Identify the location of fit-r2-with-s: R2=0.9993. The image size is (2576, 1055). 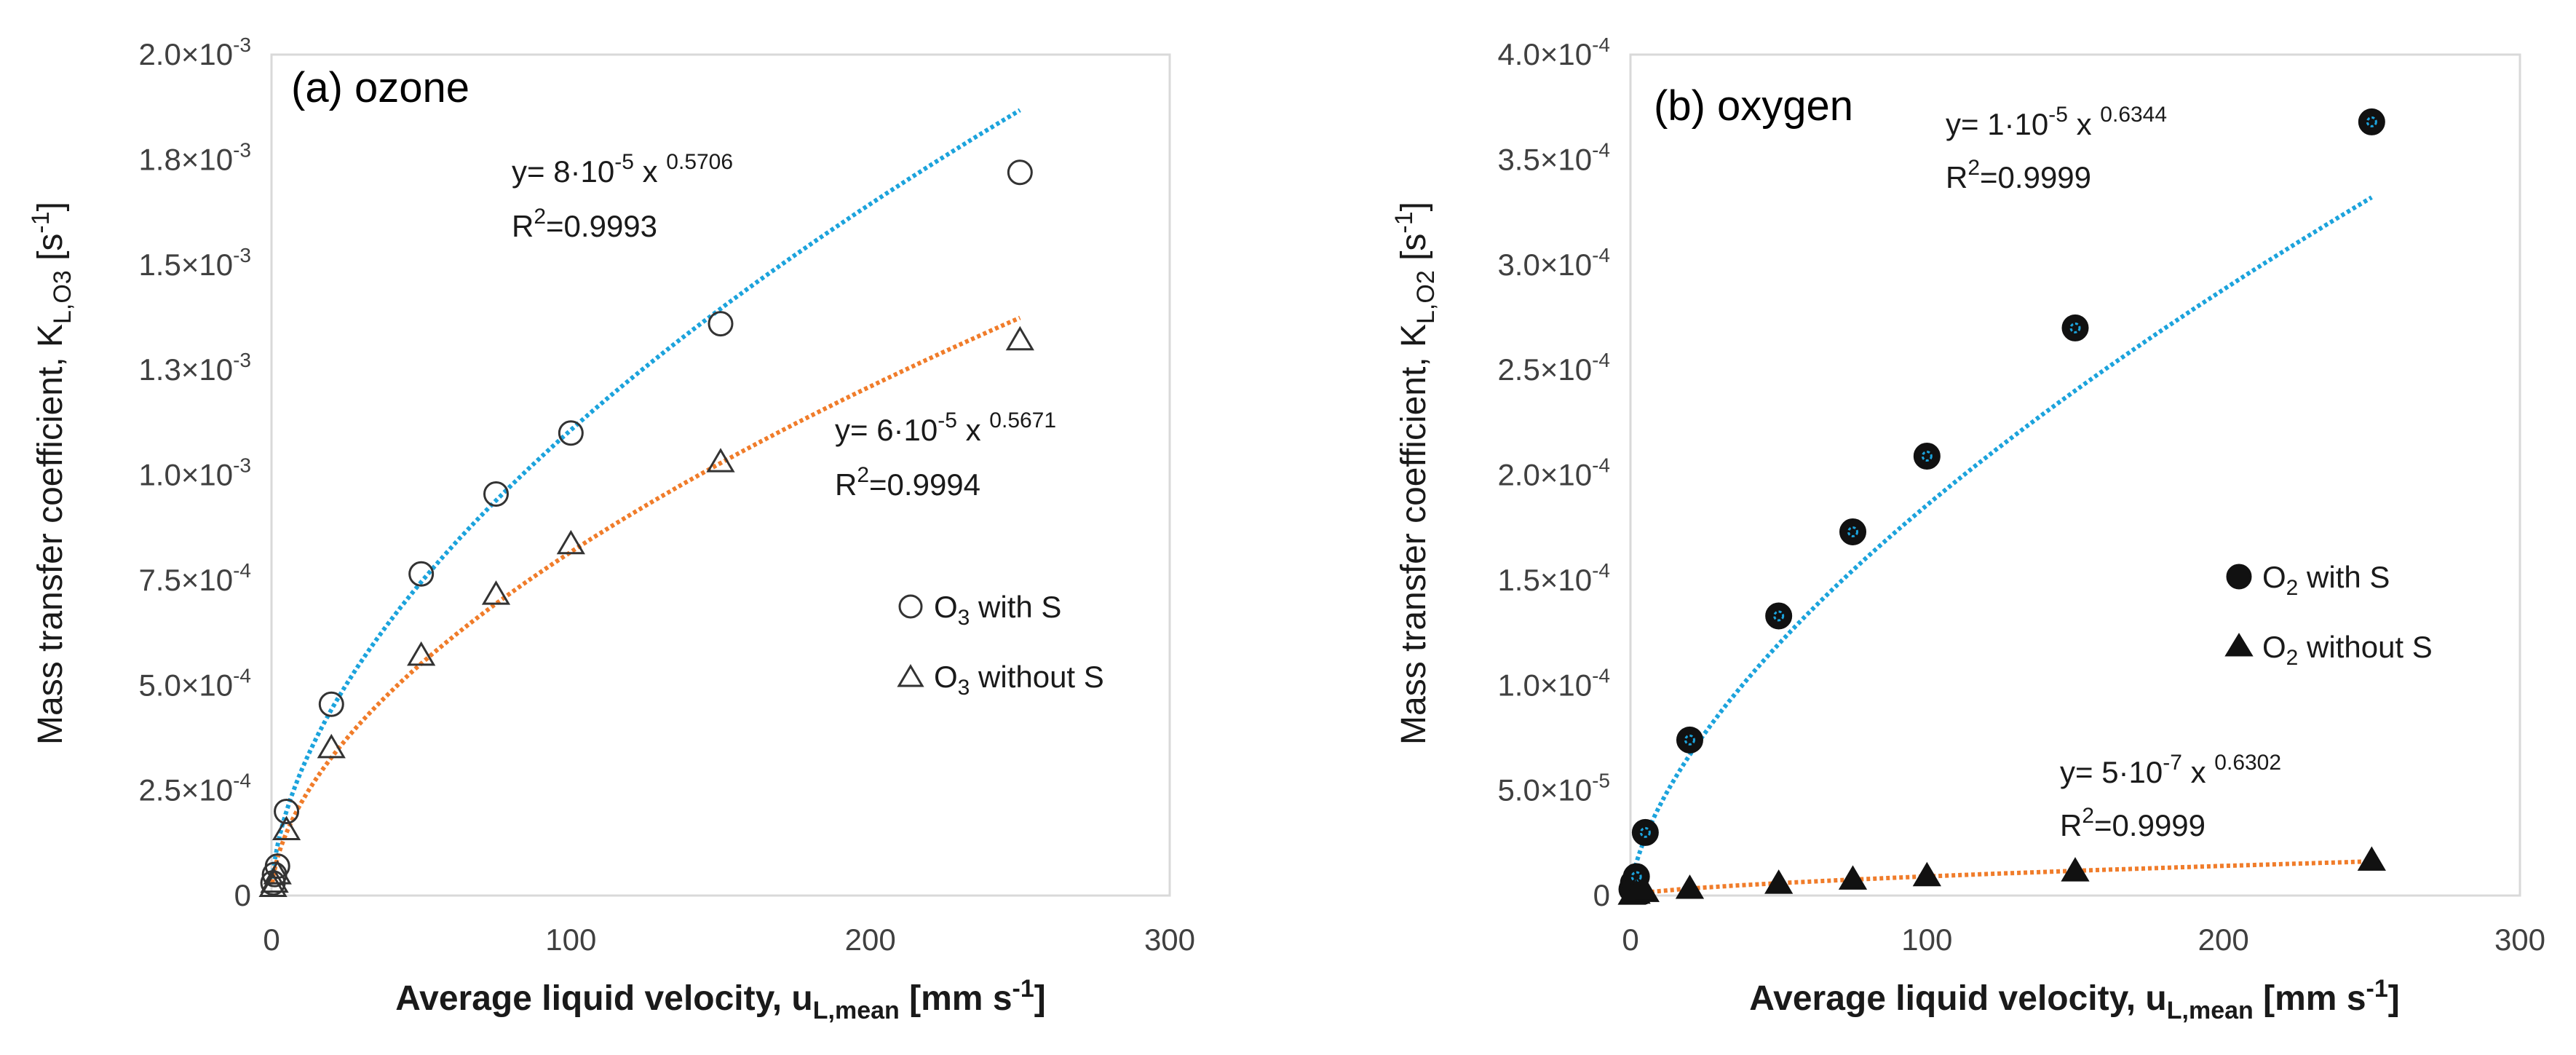
(584, 224).